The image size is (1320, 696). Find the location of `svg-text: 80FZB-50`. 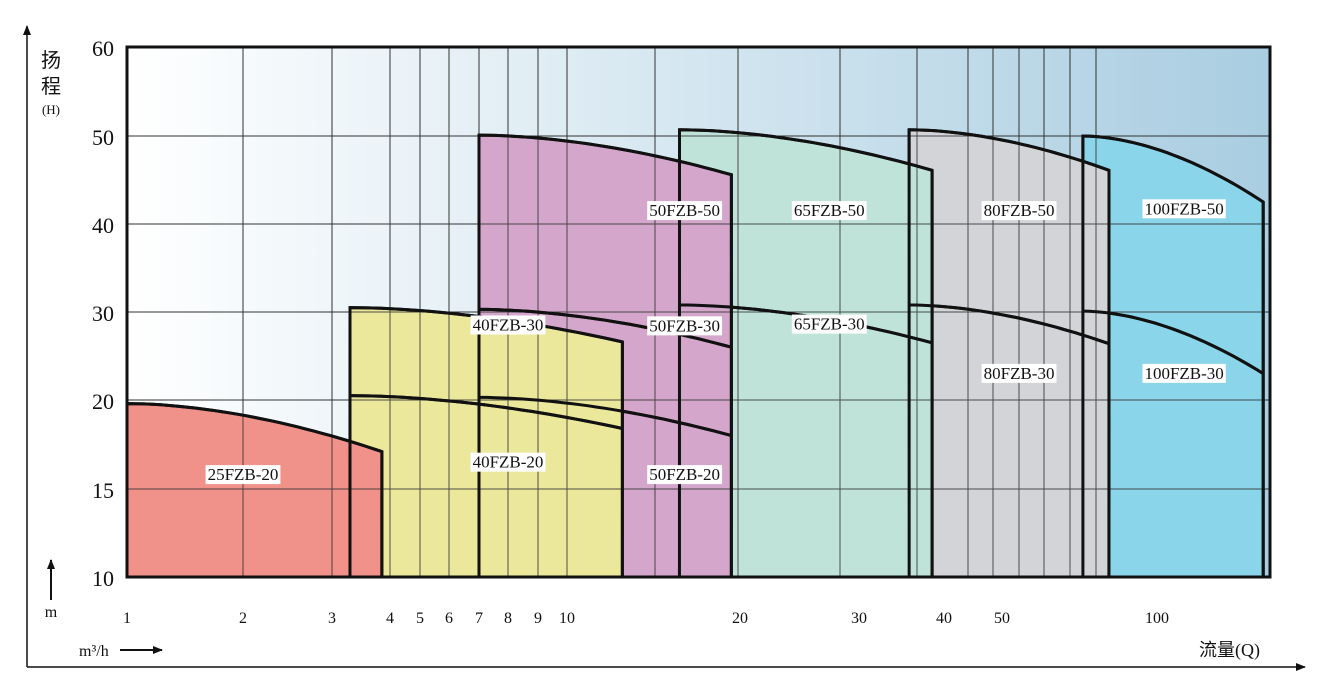

svg-text: 80FZB-50 is located at coordinates (1019, 210).